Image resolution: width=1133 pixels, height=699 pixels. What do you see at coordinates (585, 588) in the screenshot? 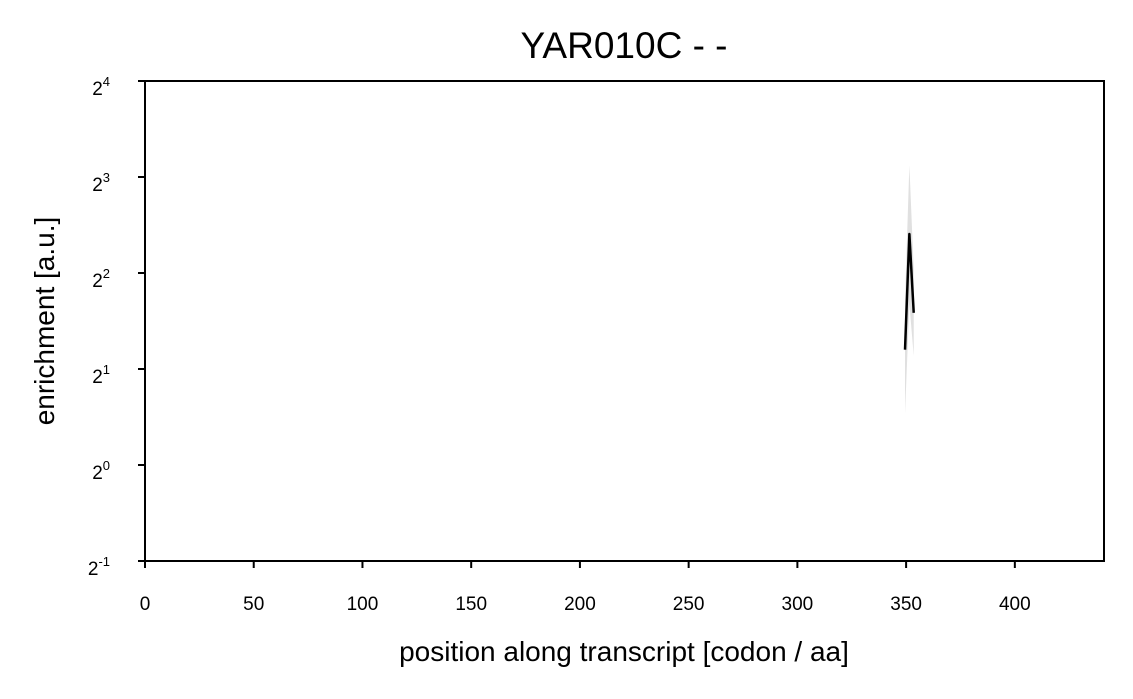
I see `x-axis-ticks: 0 50 100 150 200 250 300 350 400` at bounding box center [585, 588].